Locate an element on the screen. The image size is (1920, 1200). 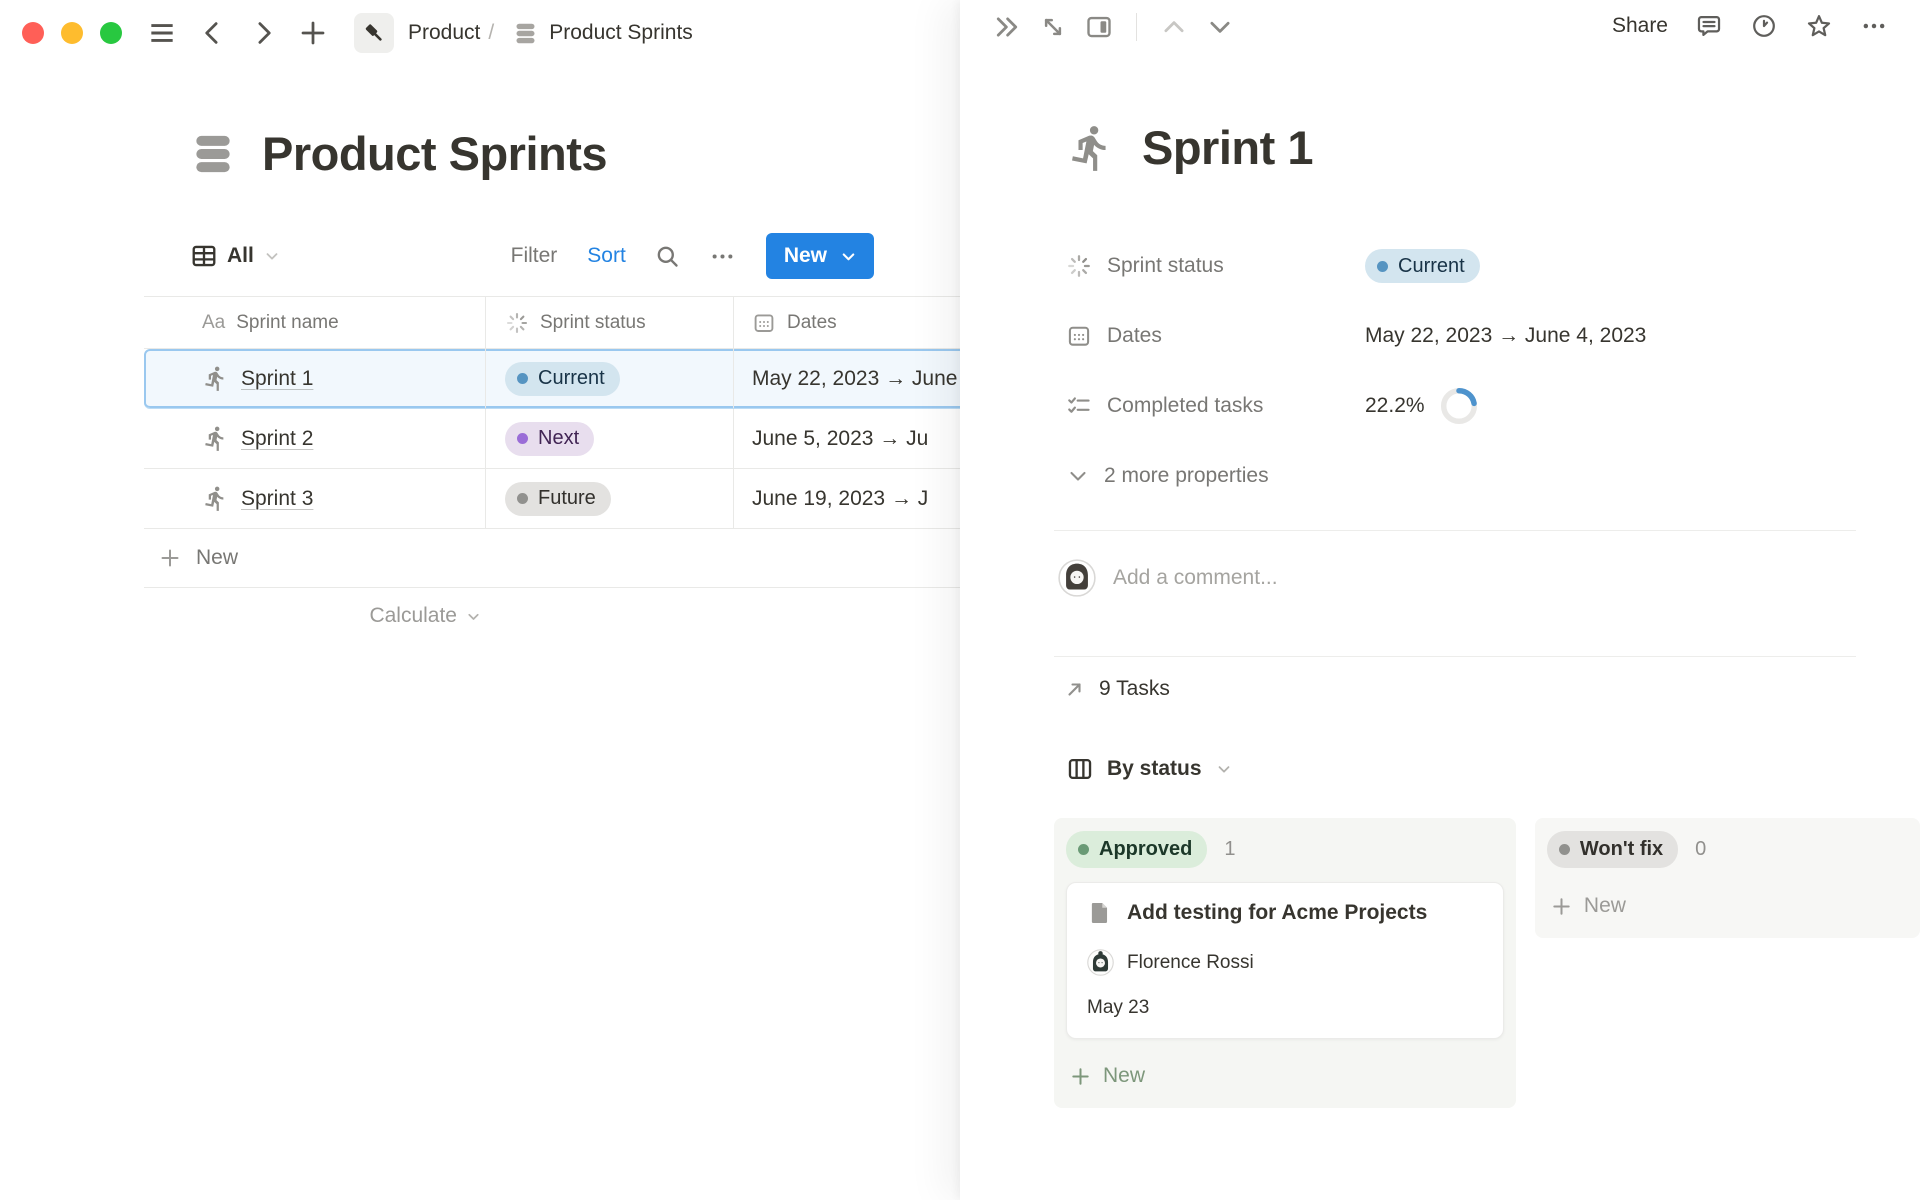
new-button: New is located at coordinates (819, 256).